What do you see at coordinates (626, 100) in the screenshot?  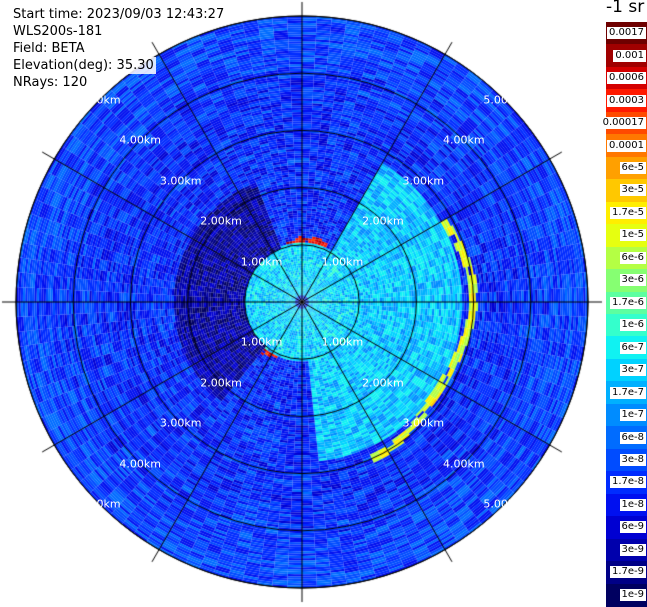 I see `colorbar-tick-label: 0.0003` at bounding box center [626, 100].